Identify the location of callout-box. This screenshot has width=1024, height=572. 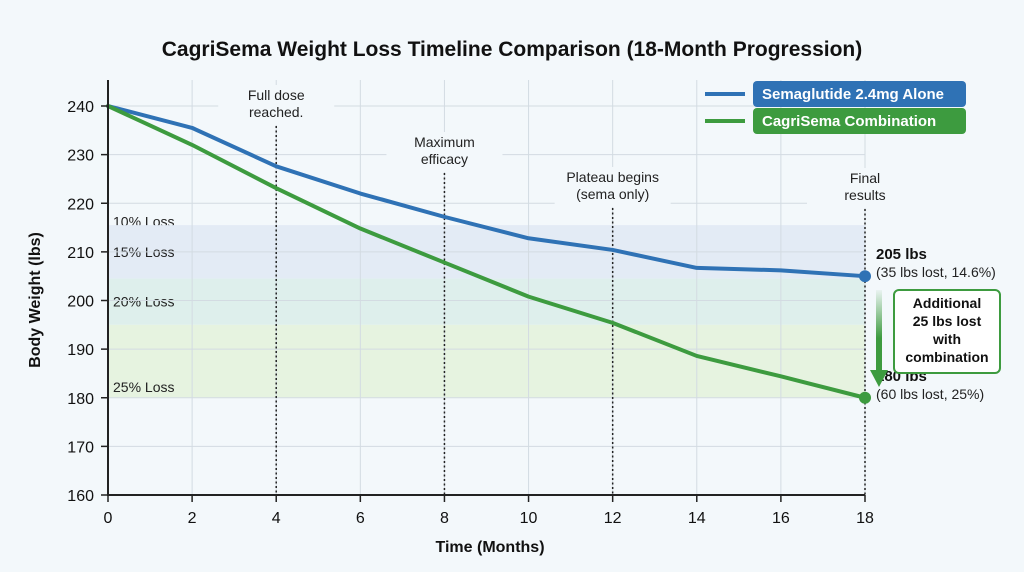
(947, 331).